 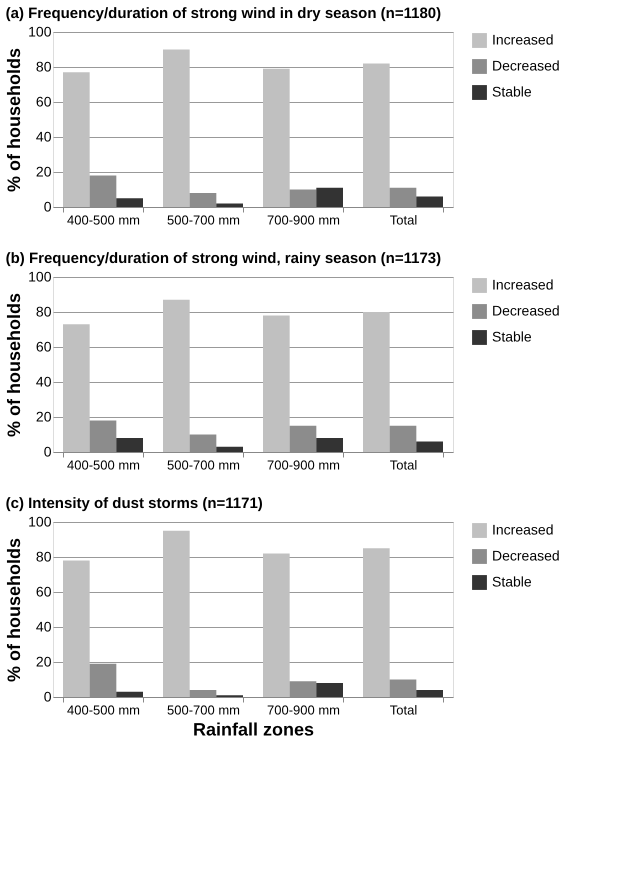 I want to click on chart-title: (a) Frequency/duration of strong wind in dry season (n=1180), so click(x=224, y=13).